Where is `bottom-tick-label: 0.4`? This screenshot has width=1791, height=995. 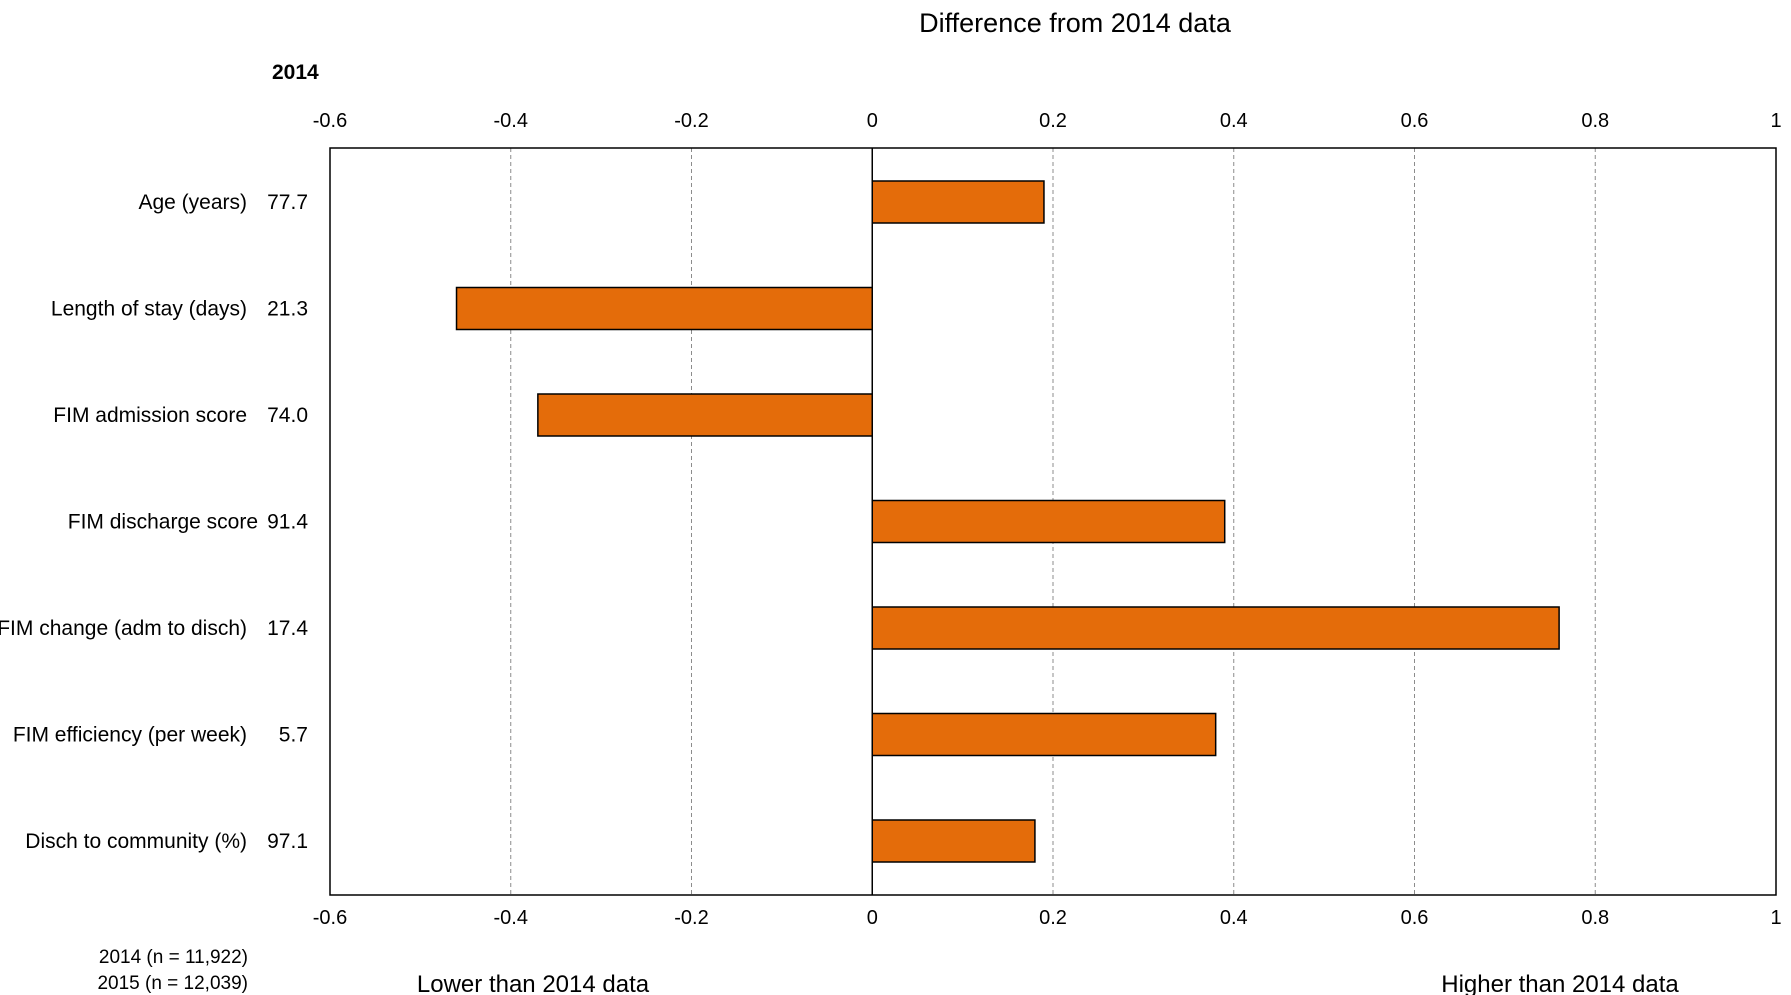
bottom-tick-label: 0.4 is located at coordinates (1234, 918).